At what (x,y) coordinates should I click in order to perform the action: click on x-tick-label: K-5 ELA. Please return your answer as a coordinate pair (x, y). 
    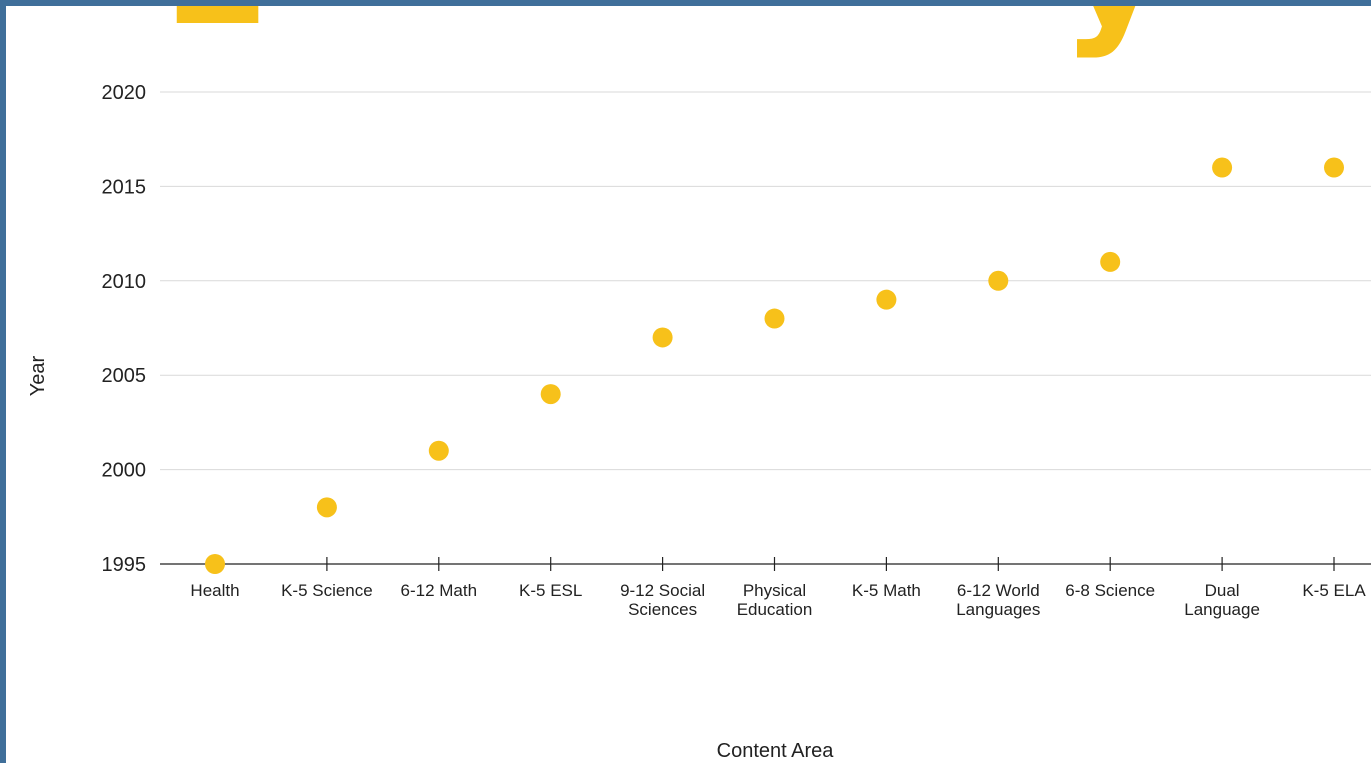
    Looking at the image, I should click on (1334, 590).